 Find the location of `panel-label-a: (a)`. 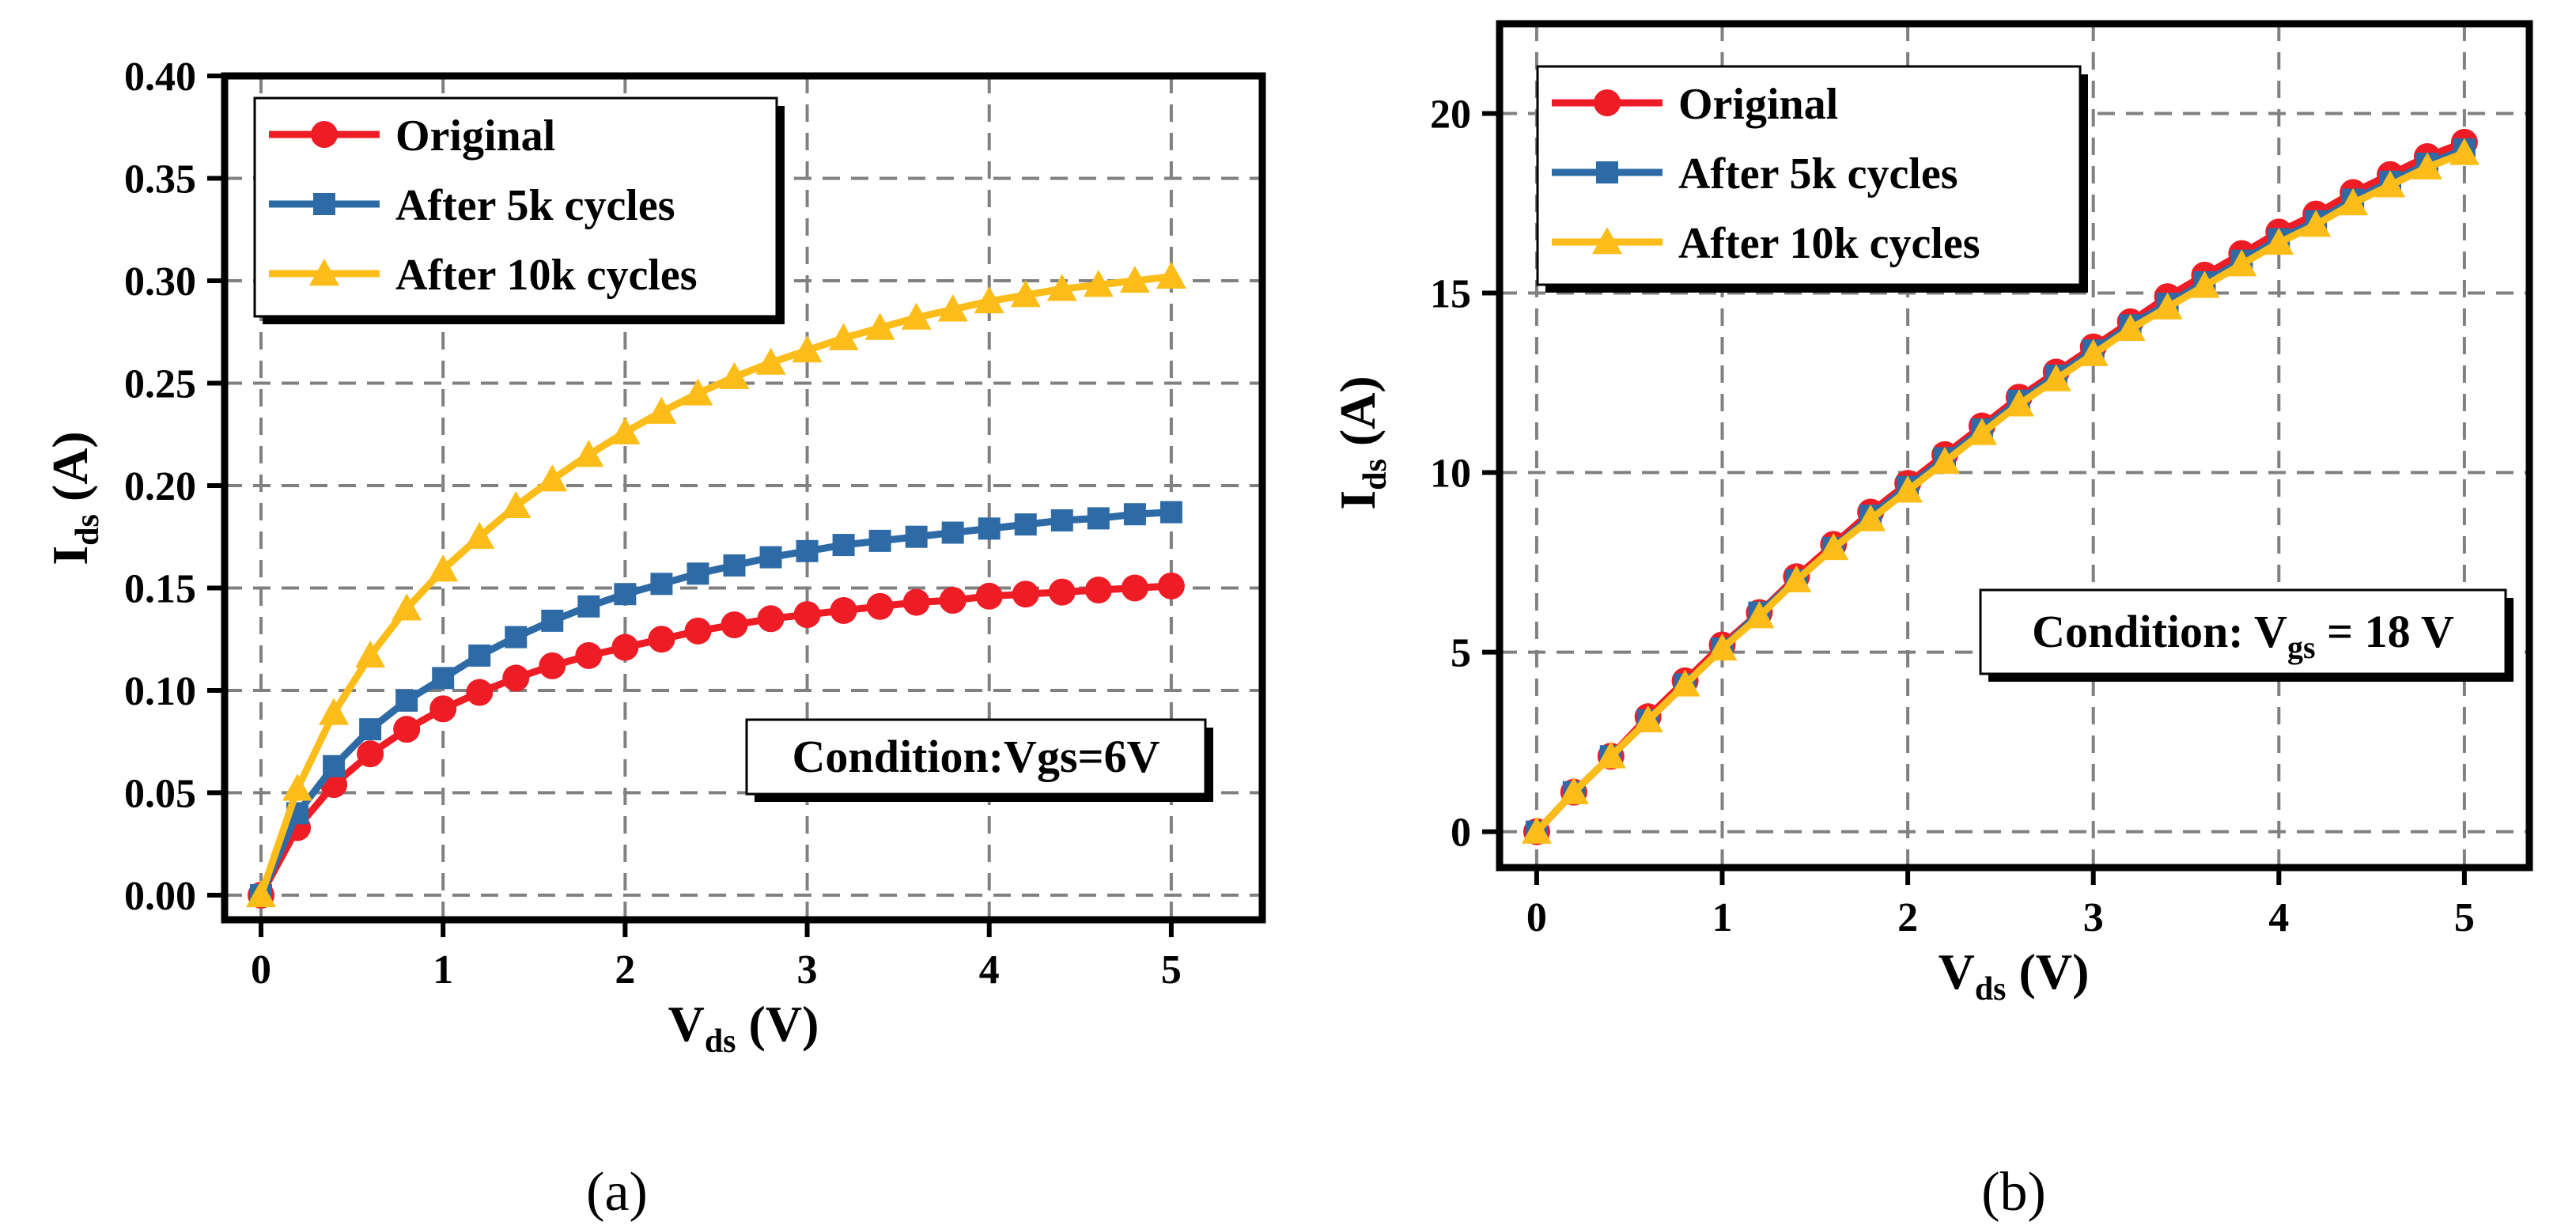

panel-label-a: (a) is located at coordinates (617, 1192).